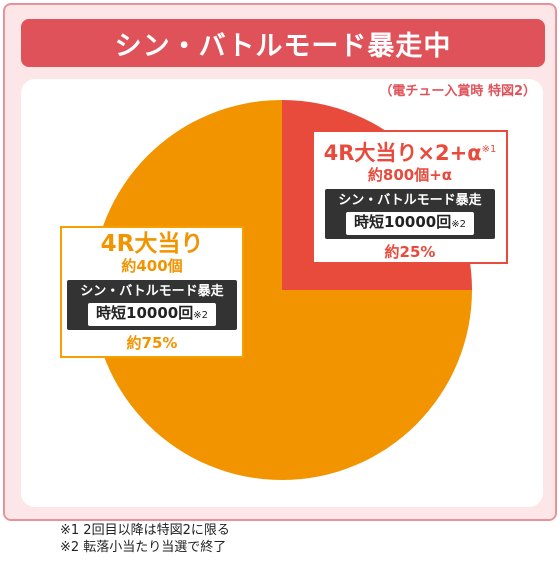 Image resolution: width=560 pixels, height=562 pixels. What do you see at coordinates (283, 46) in the screenshot?
I see `chart-title: シン・バトルモード暴走中` at bounding box center [283, 46].